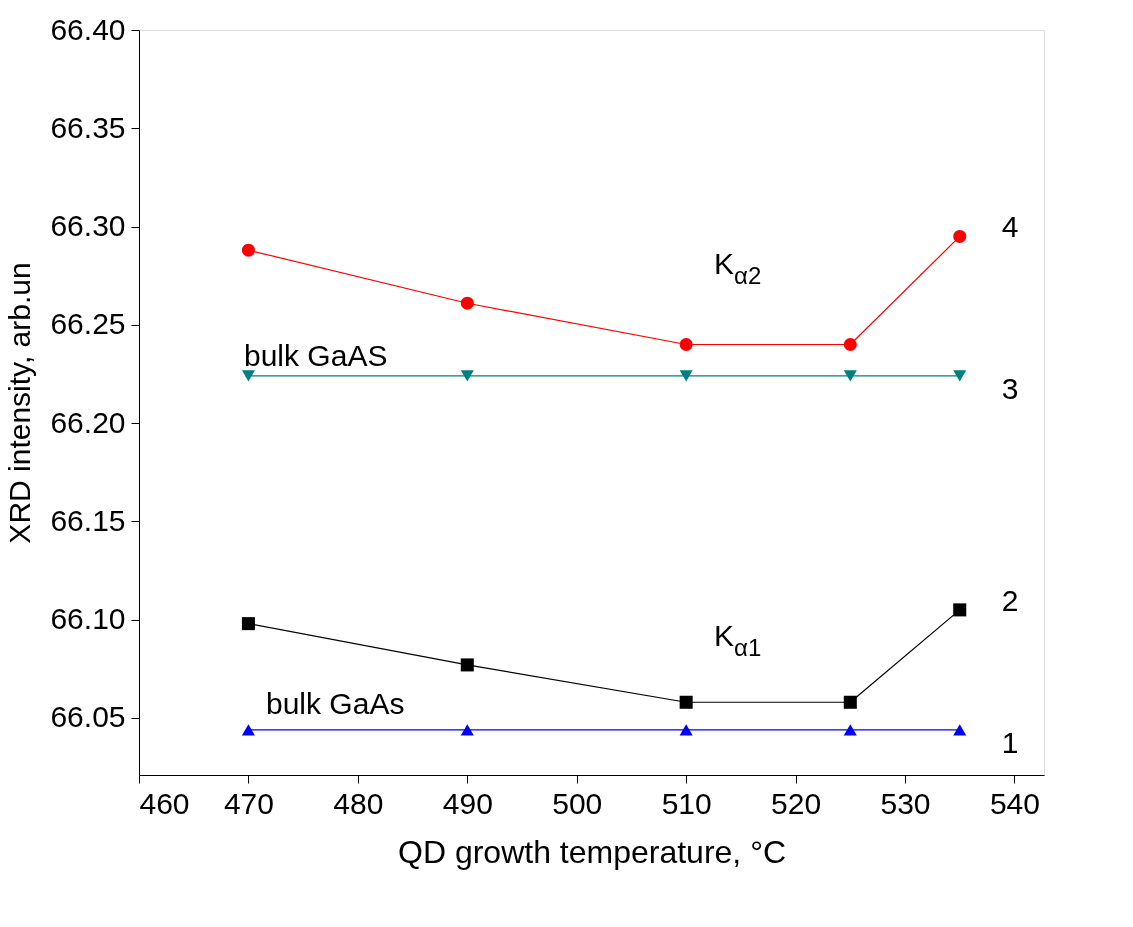  Describe the element at coordinates (1010, 227) in the screenshot. I see `series-label: 4` at that location.